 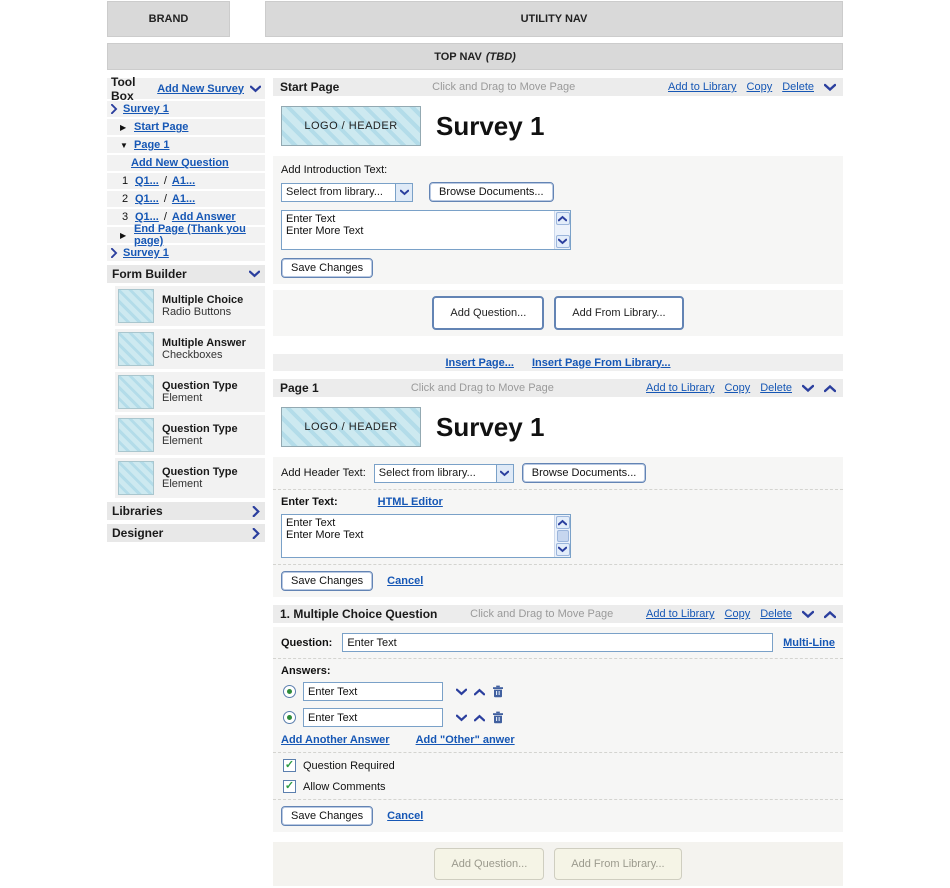 What do you see at coordinates (168, 19) in the screenshot?
I see `brand-logo: BRAND` at bounding box center [168, 19].